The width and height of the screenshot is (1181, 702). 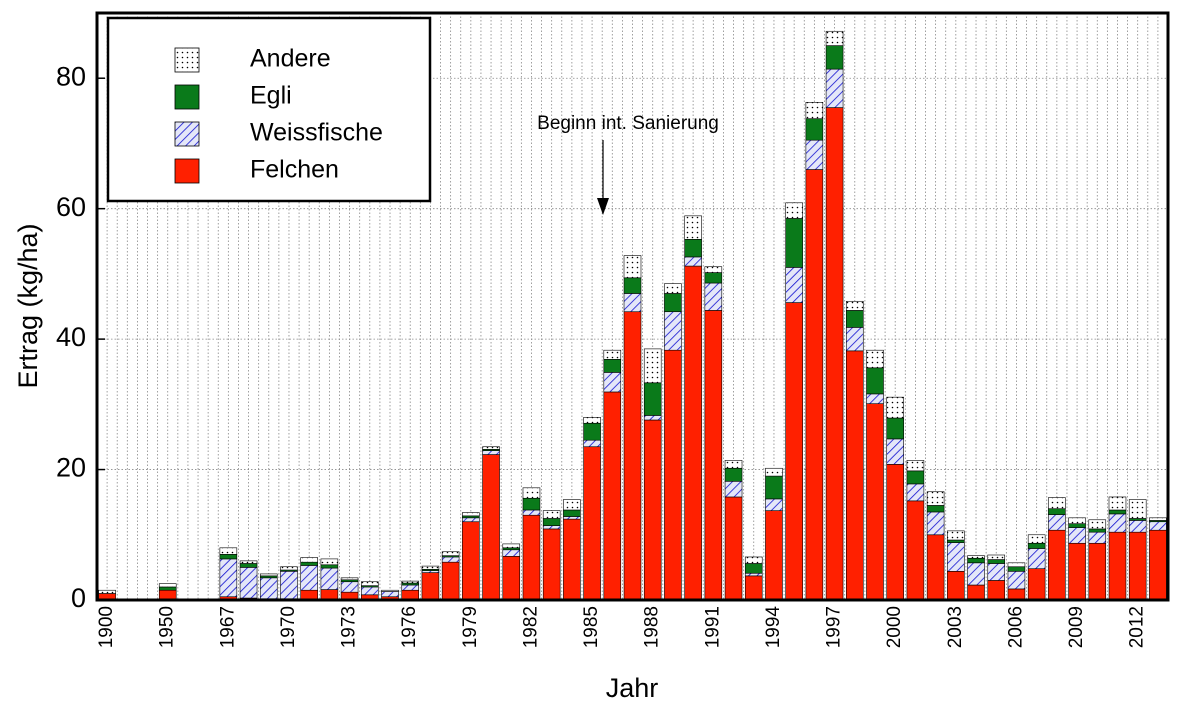 I want to click on x-tick-label: 2003, so click(x=955, y=627).